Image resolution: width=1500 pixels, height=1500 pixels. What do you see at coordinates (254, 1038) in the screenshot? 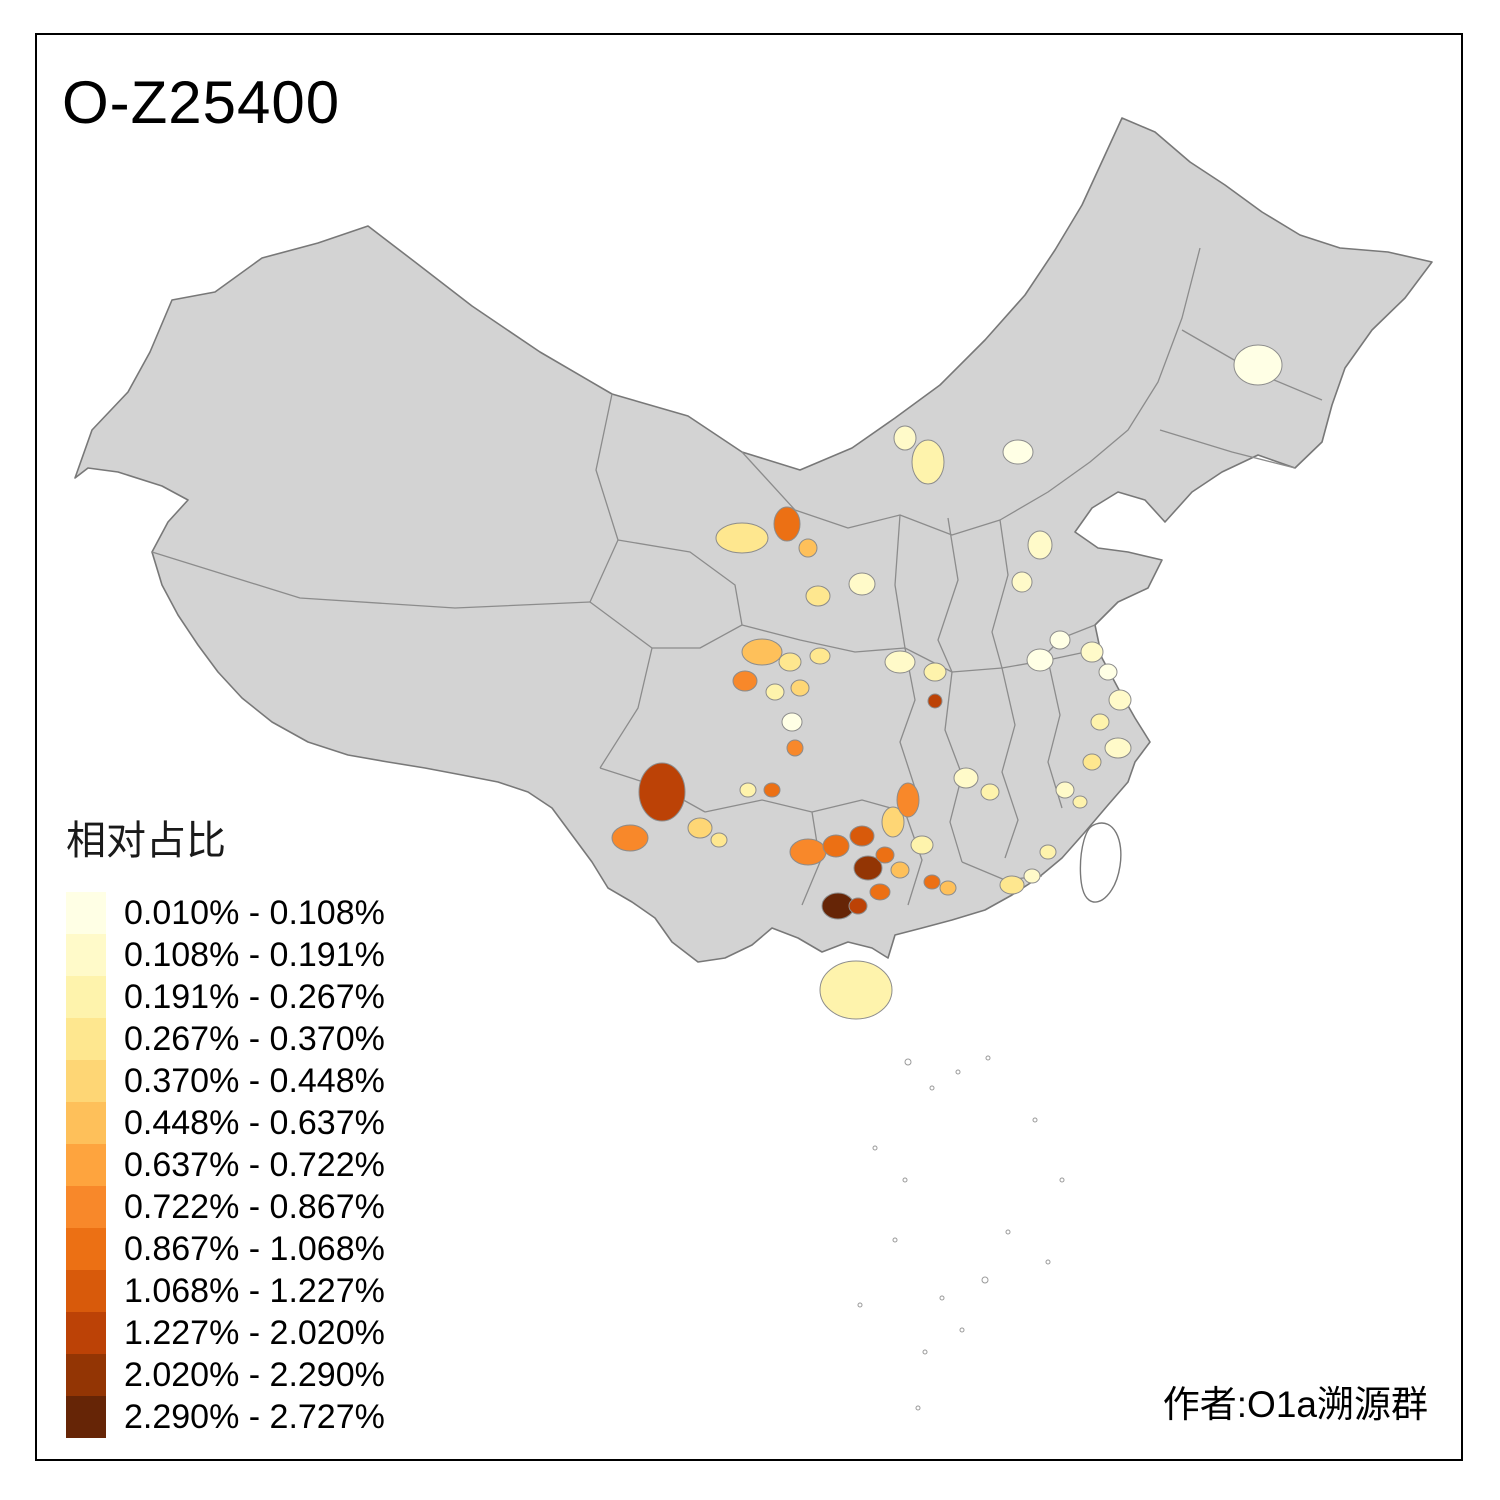
I see `legend-label: 0.267% - 0.370%` at bounding box center [254, 1038].